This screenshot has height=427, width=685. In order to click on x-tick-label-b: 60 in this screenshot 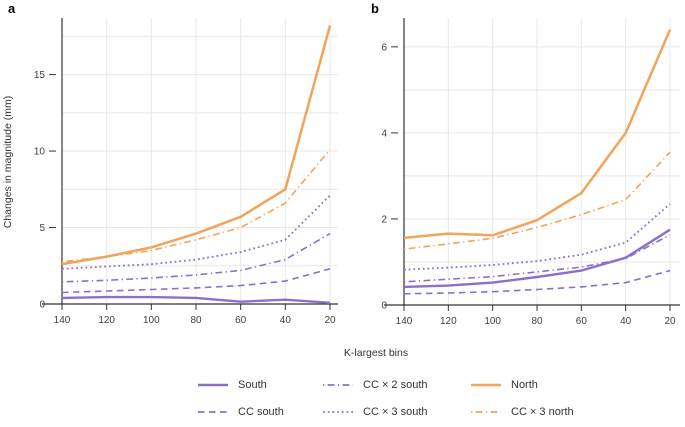, I will do `click(582, 321)`.